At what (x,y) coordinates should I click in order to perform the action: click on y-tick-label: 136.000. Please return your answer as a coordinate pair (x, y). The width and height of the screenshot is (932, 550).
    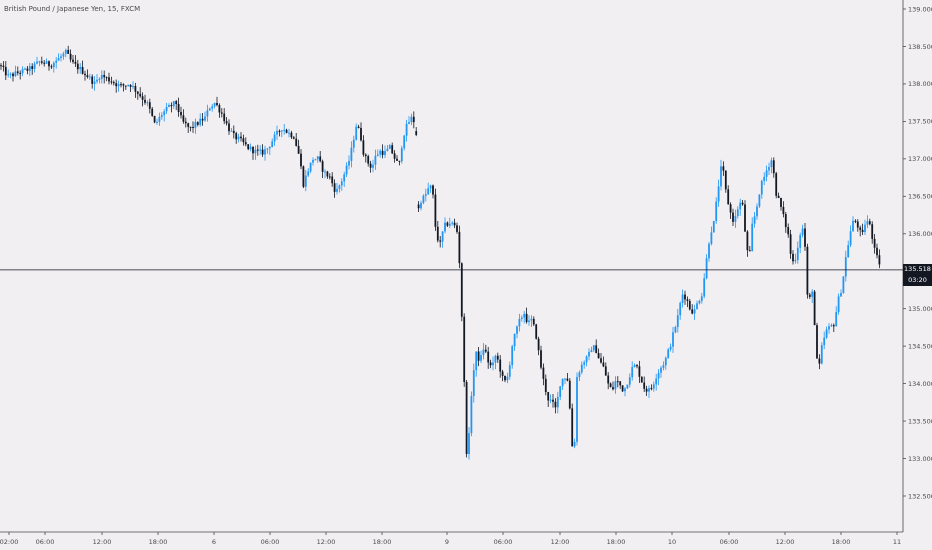
    Looking at the image, I should click on (920, 234).